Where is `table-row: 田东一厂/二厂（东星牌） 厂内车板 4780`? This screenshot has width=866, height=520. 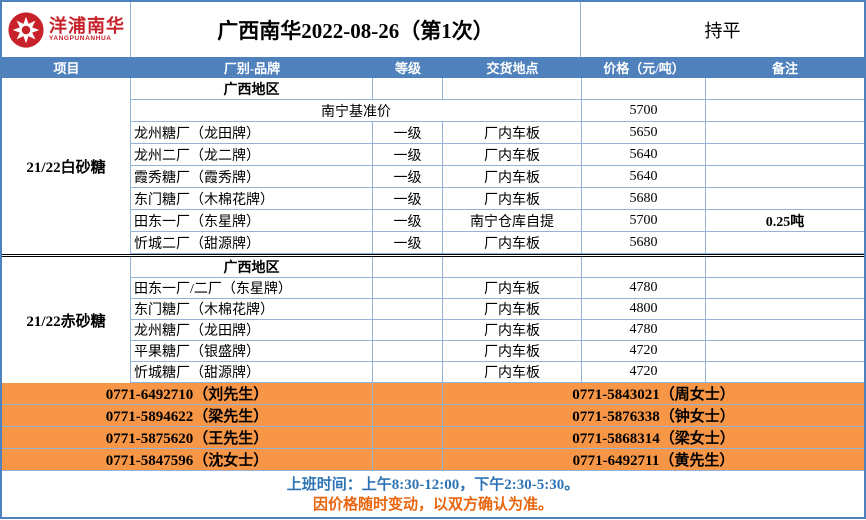
table-row: 田东一厂/二厂（东星牌） 厂内车板 4780 is located at coordinates (497, 288).